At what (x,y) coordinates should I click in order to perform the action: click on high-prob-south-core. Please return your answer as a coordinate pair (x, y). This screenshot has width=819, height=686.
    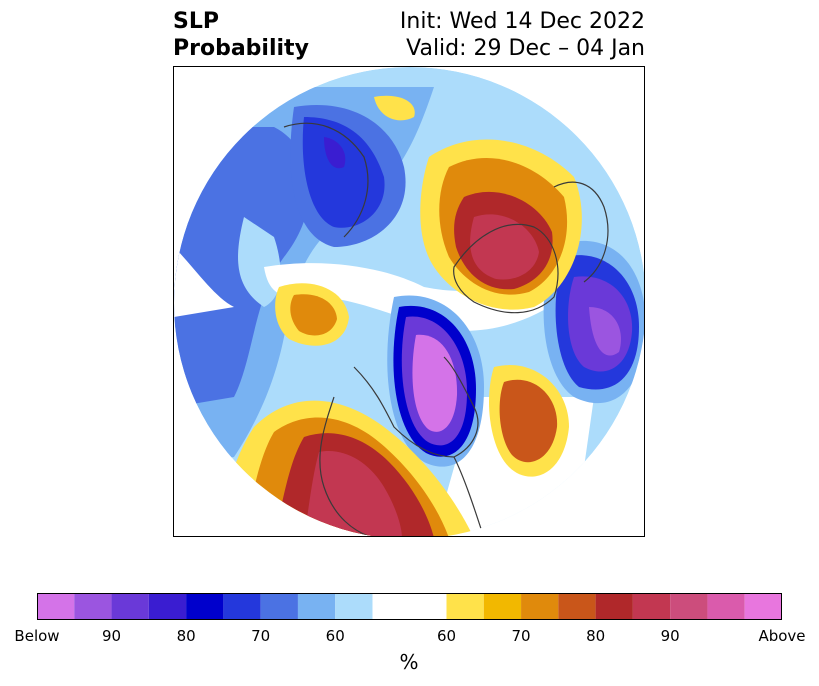
    Looking at the image, I should click on (353, 493).